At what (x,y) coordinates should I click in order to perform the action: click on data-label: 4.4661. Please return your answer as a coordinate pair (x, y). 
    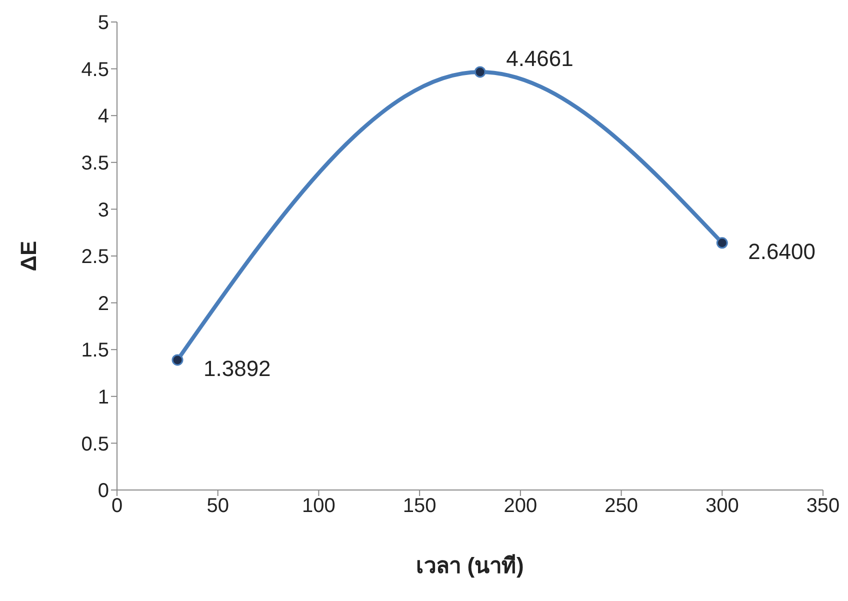
    Looking at the image, I should click on (540, 58).